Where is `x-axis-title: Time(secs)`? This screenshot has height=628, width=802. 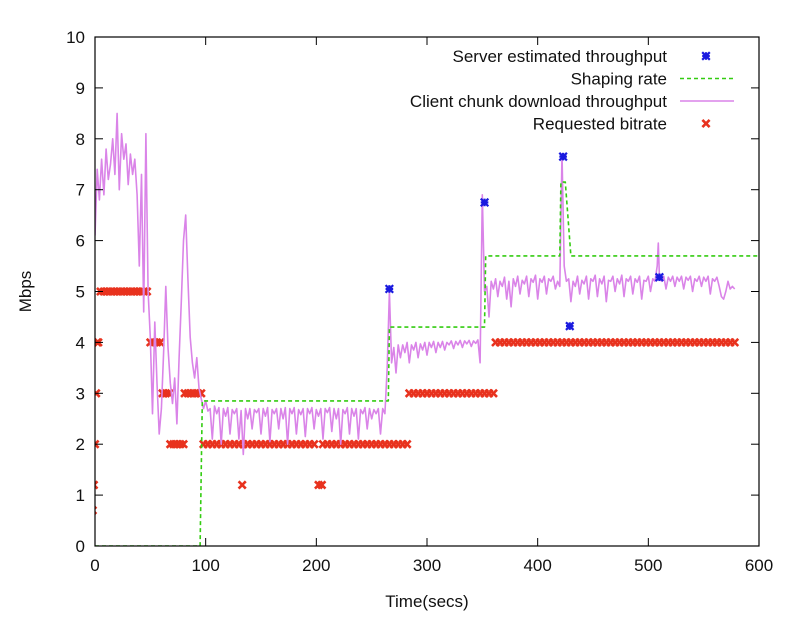
x-axis-title: Time(secs) is located at coordinates (426, 601).